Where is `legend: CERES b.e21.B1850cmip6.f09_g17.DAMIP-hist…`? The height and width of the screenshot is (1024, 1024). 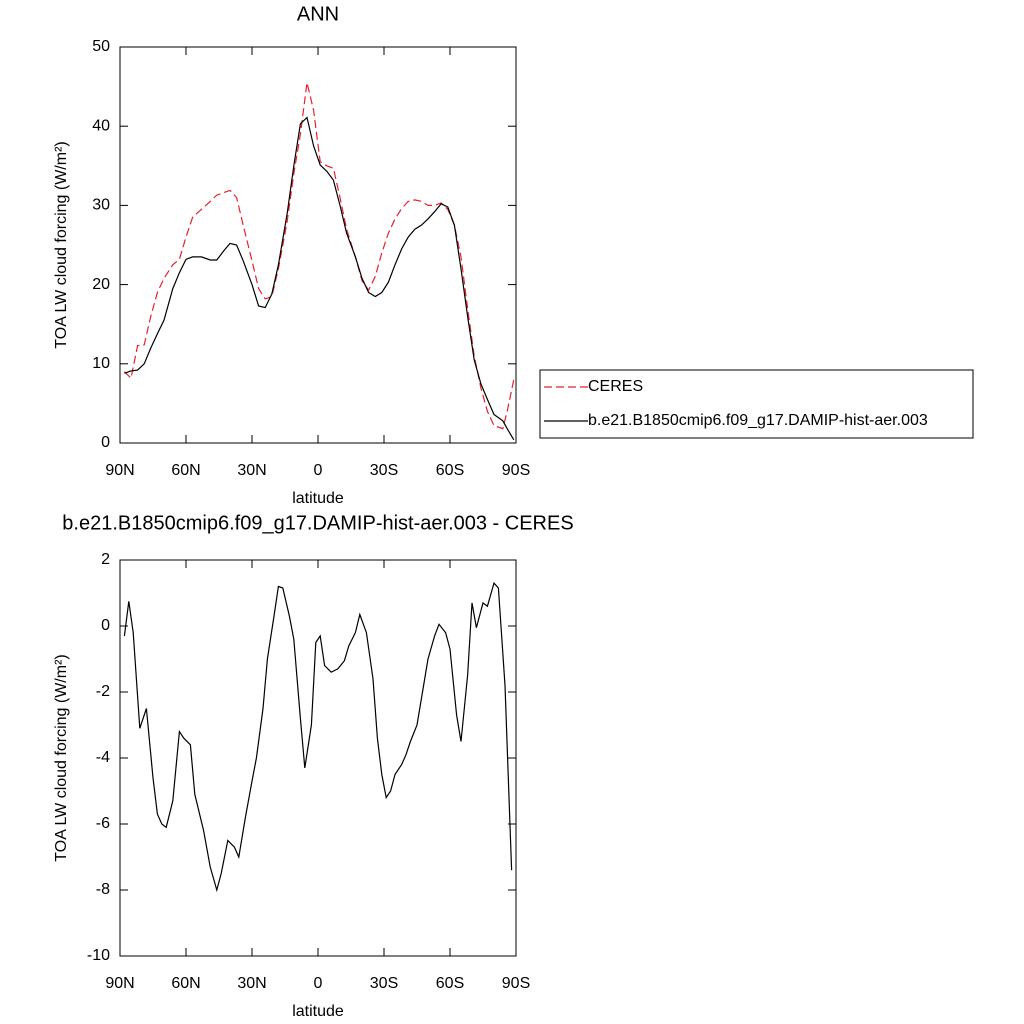 legend: CERES b.e21.B1850cmip6.f09_g17.DAMIP-hist… is located at coordinates (756, 404).